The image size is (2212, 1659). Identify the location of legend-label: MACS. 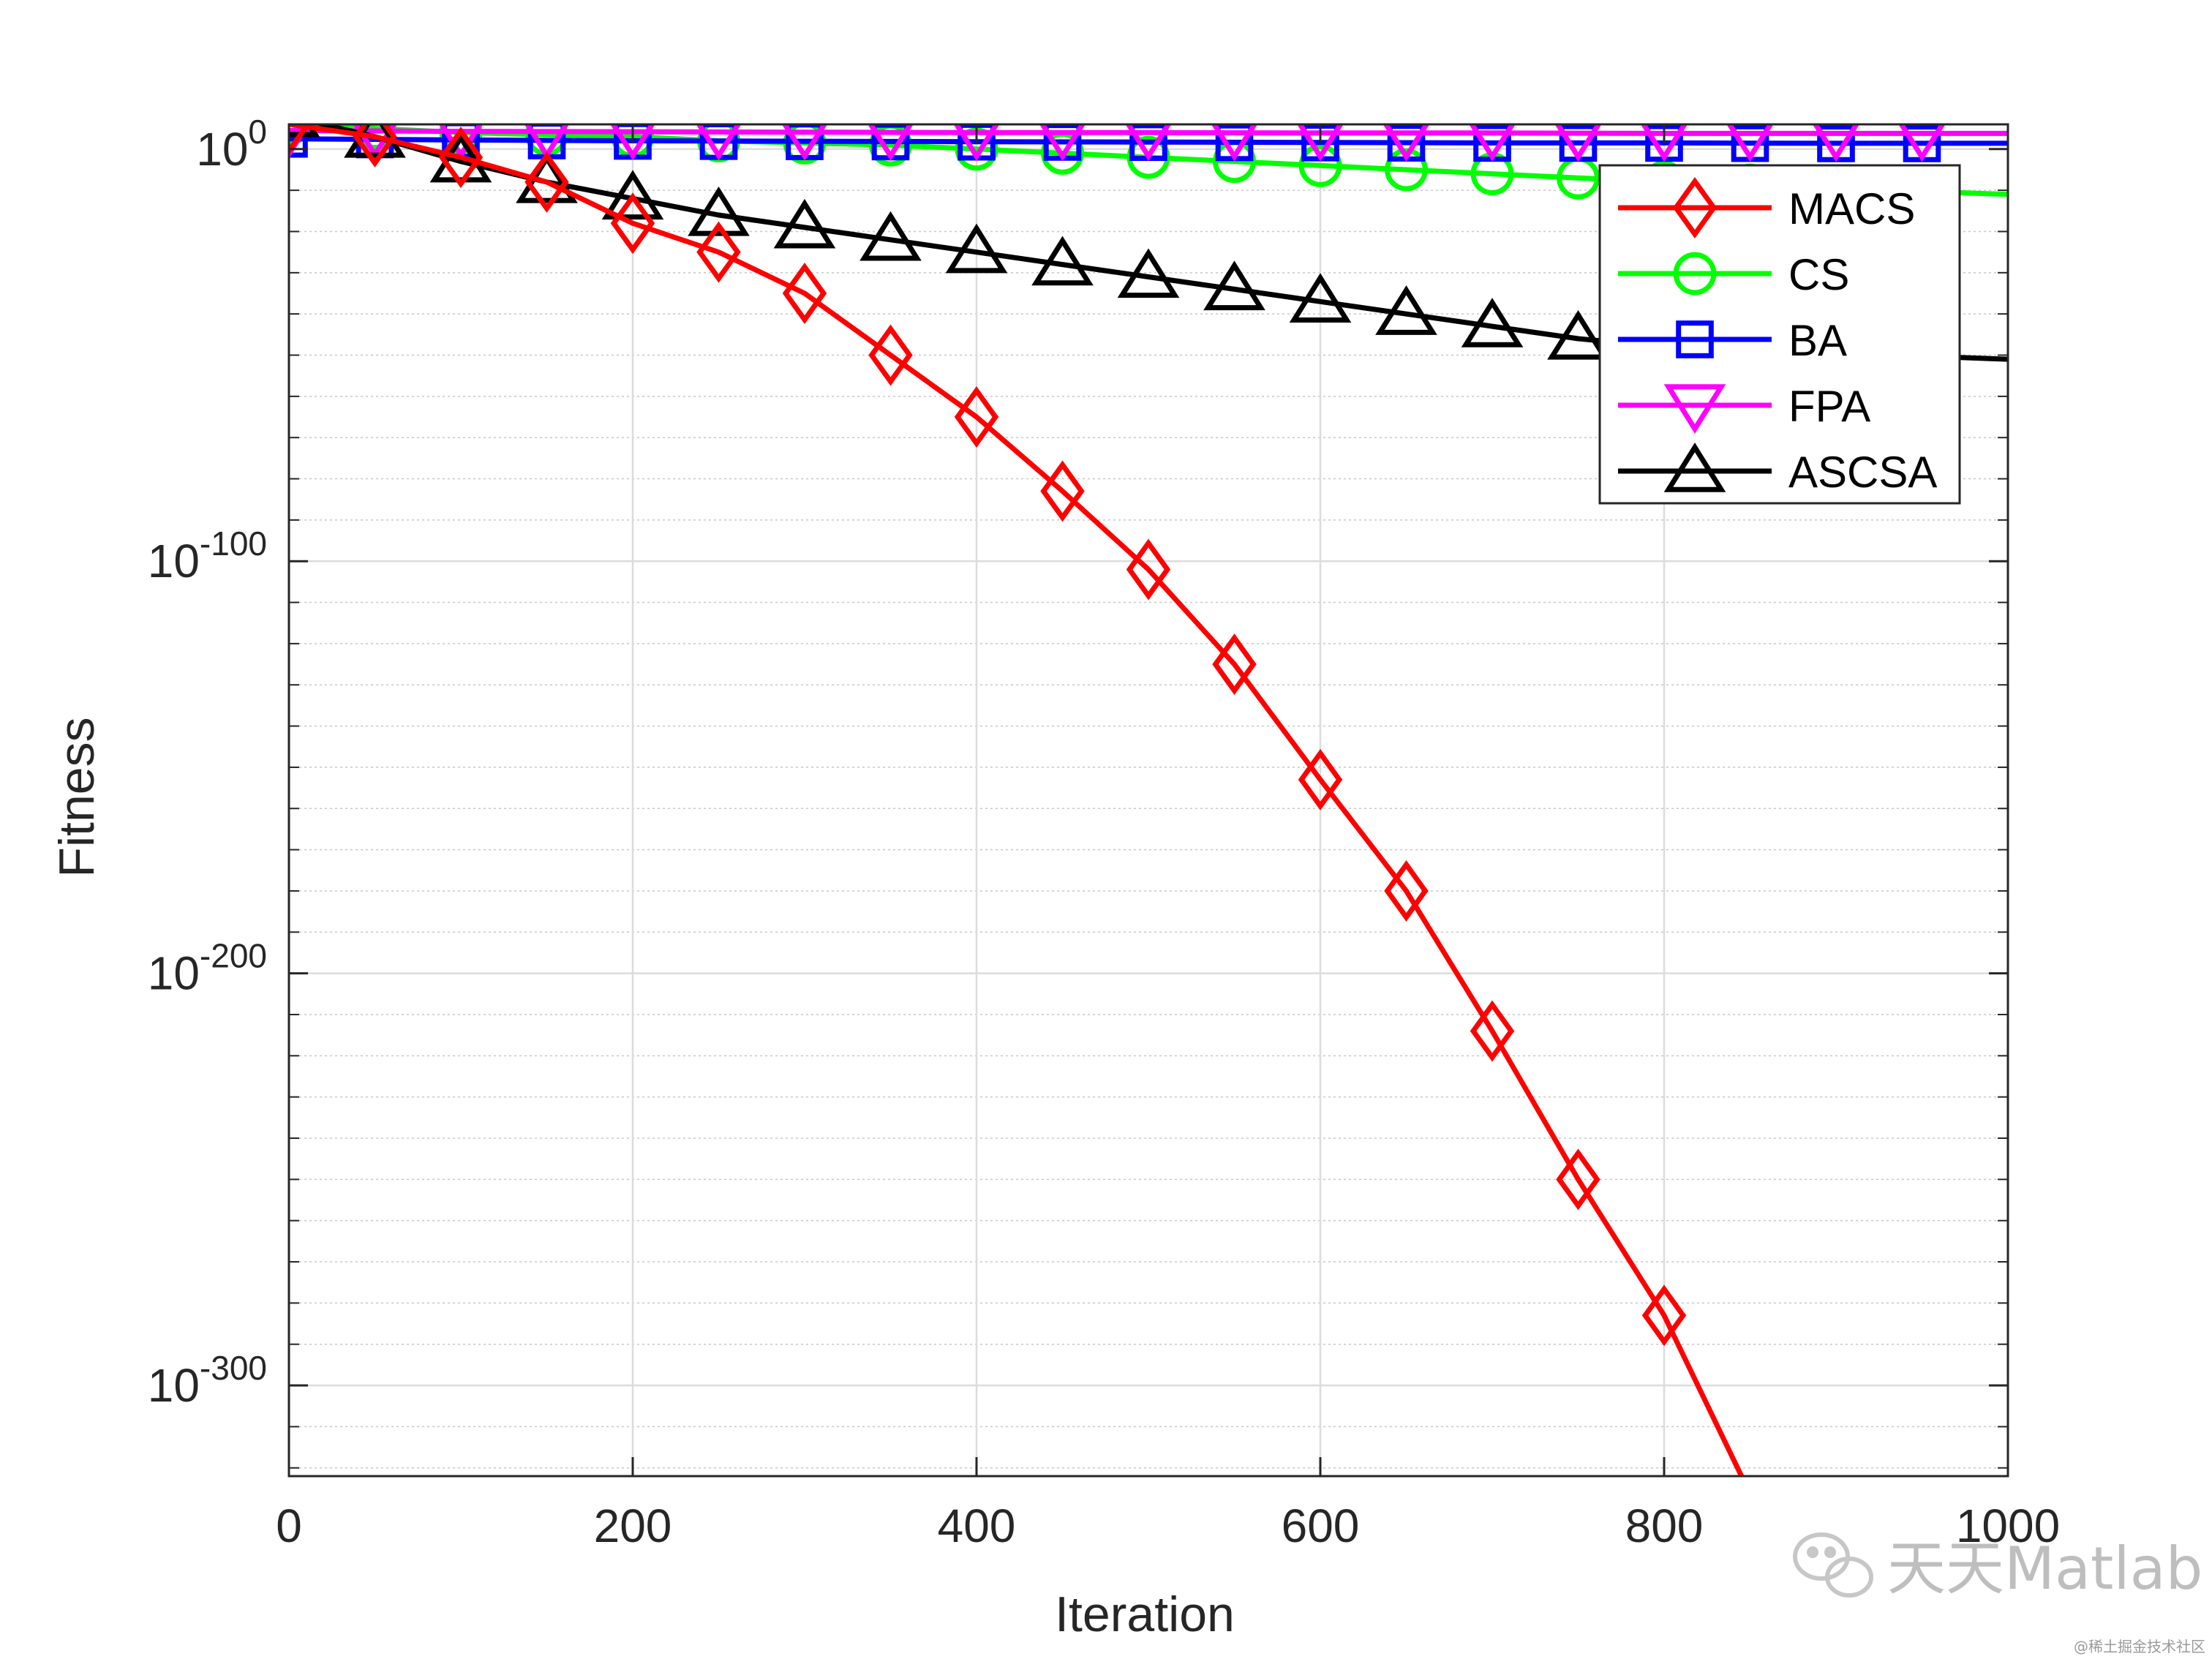
(1851, 208).